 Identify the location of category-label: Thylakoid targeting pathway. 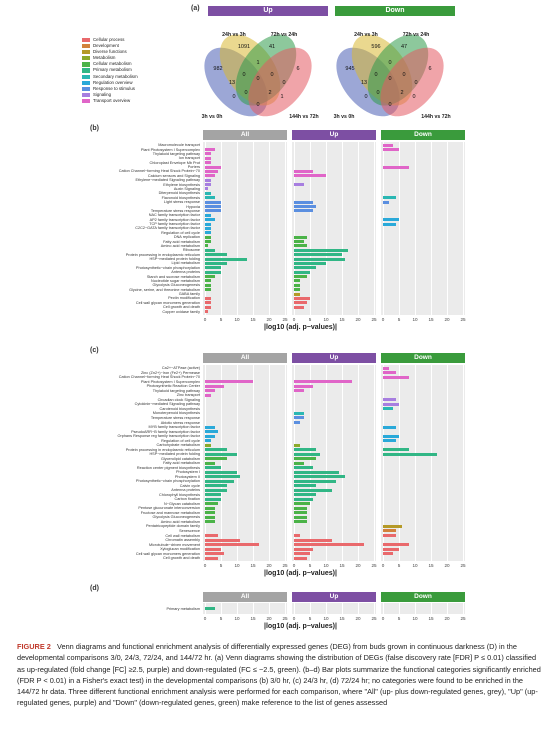
(176, 390).